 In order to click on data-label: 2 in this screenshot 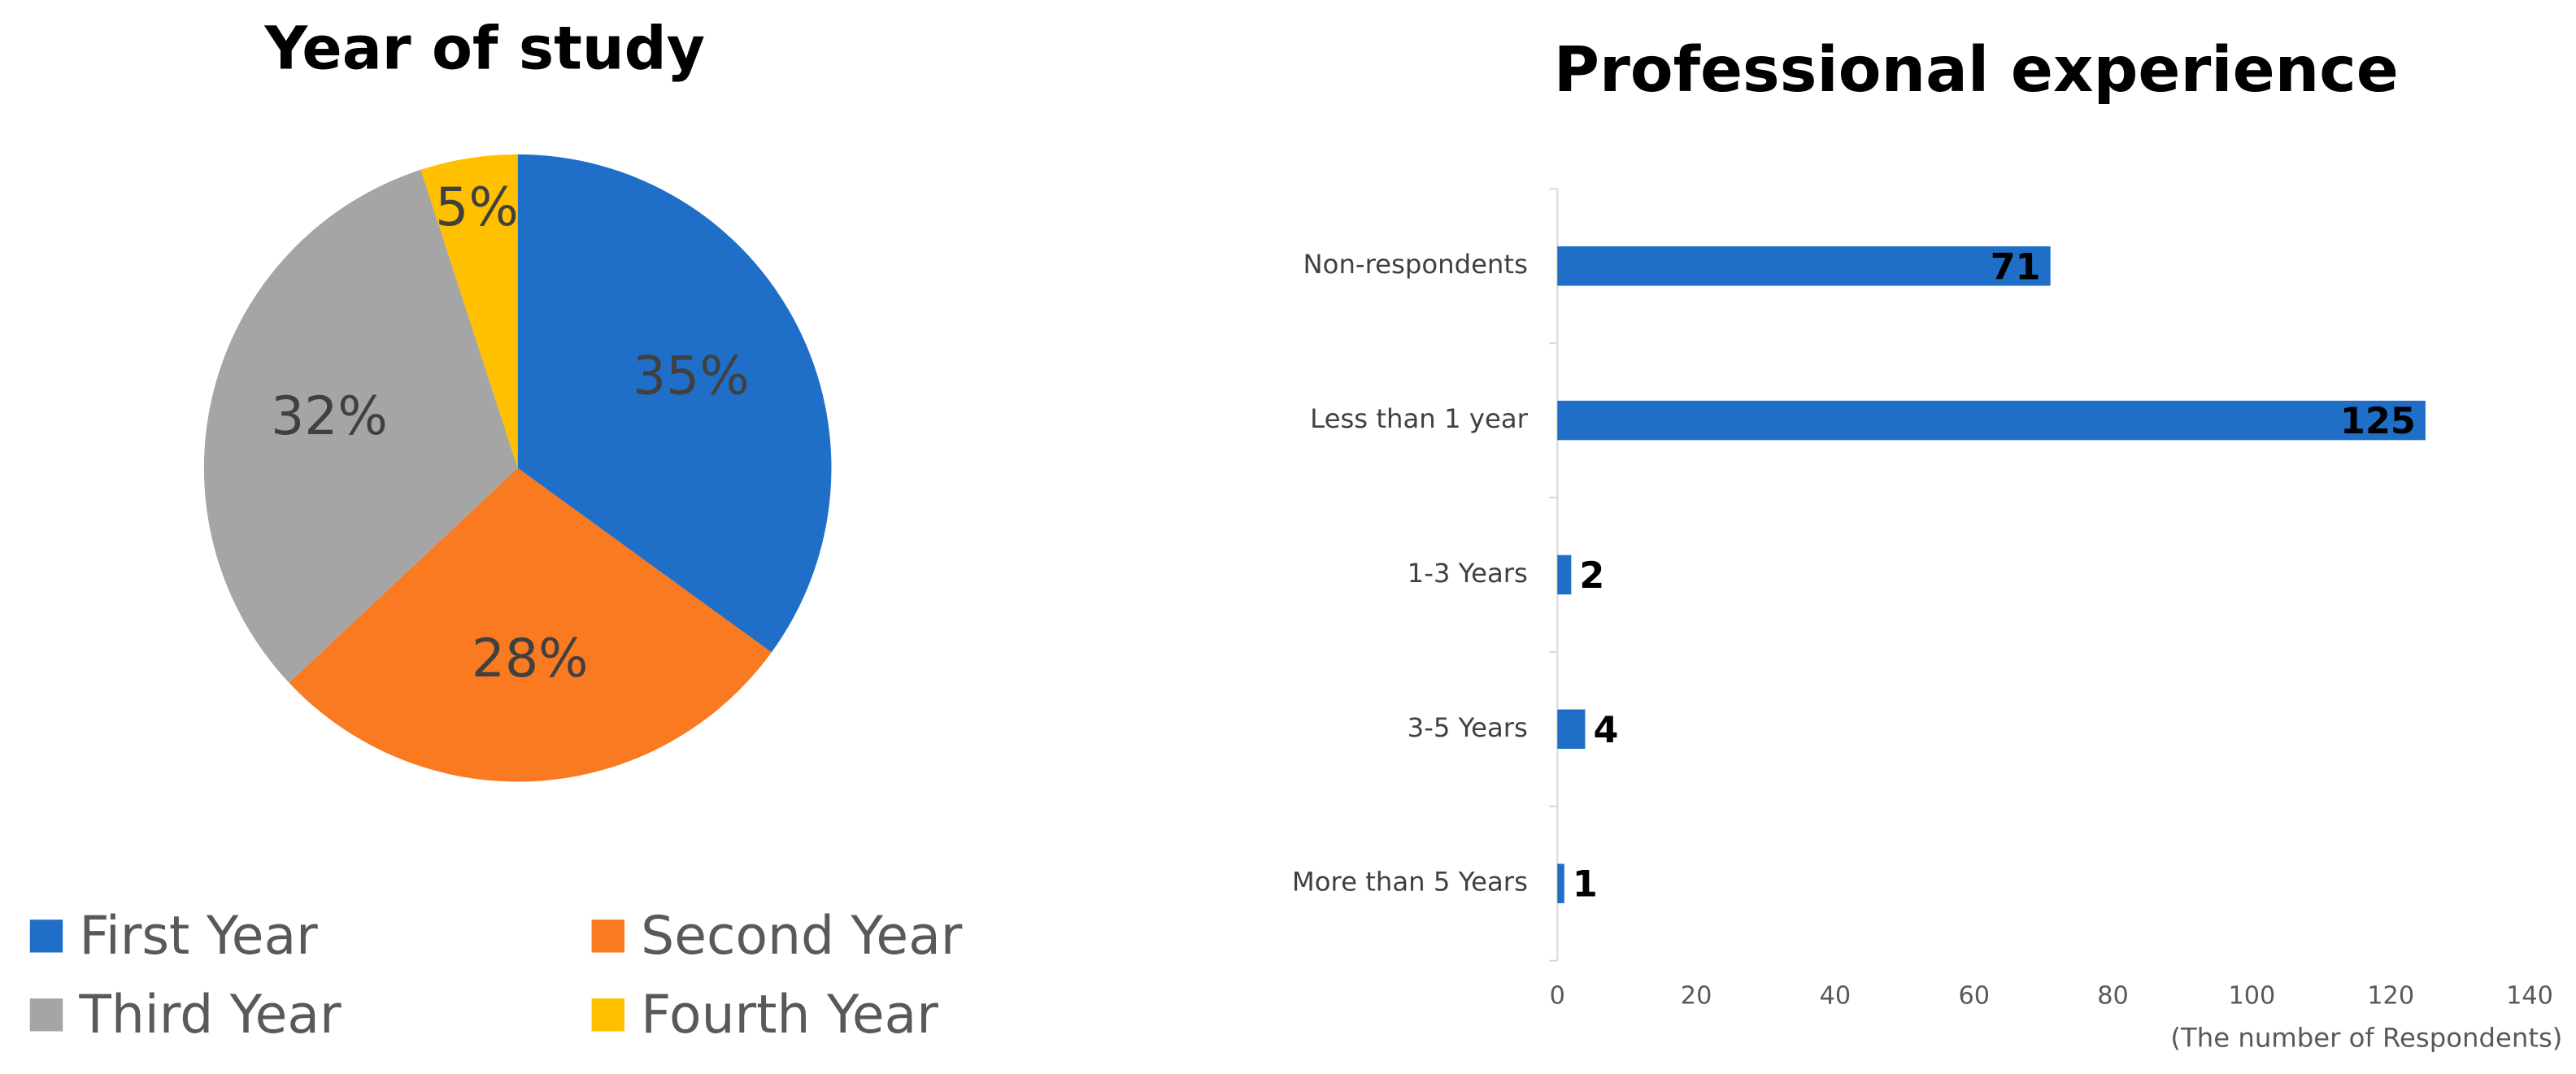, I will do `click(1592, 576)`.